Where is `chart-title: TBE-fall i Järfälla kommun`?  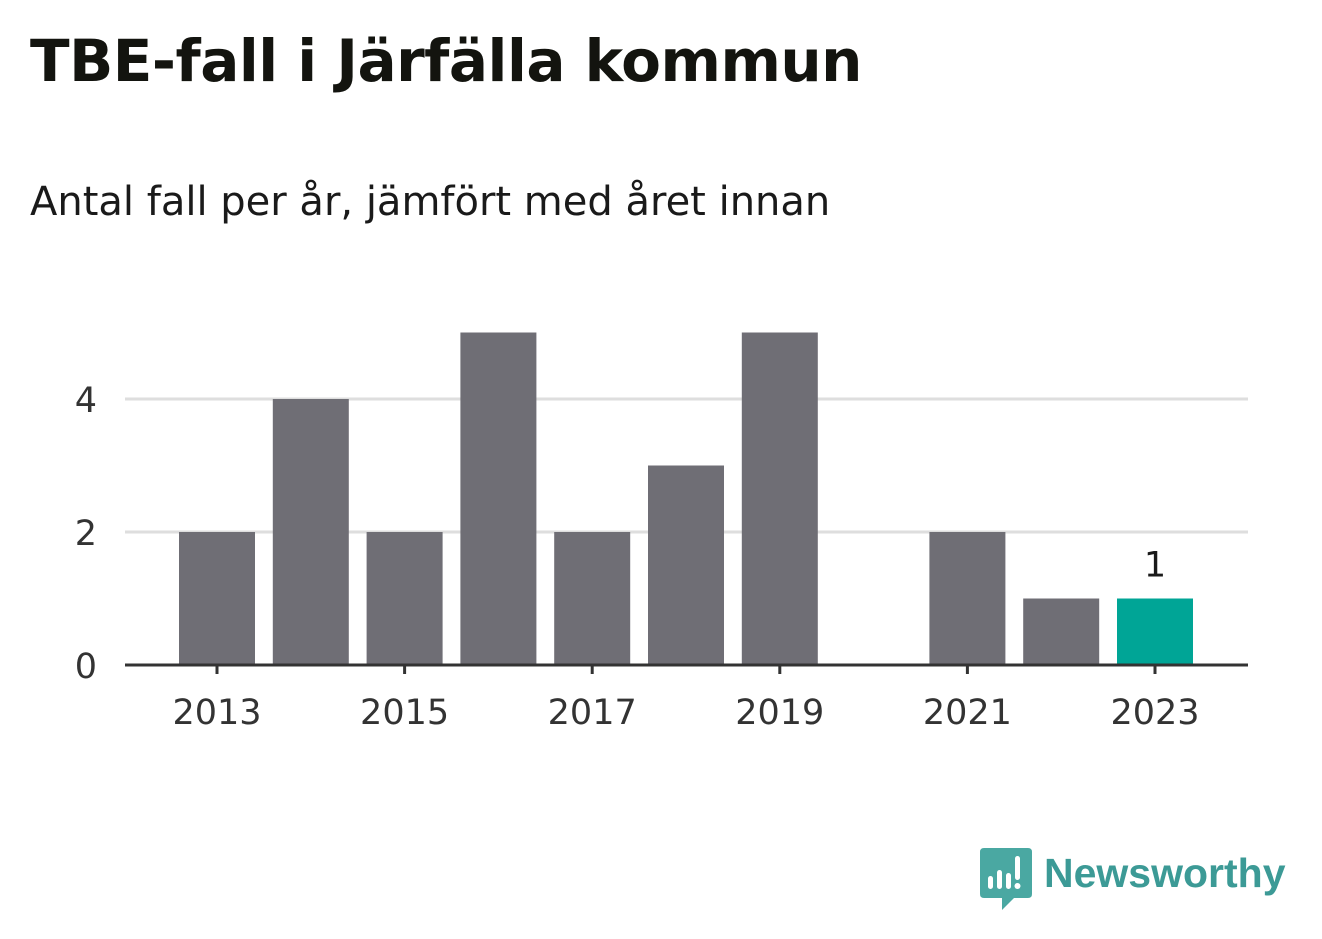 chart-title: TBE-fall i Järfälla kommun is located at coordinates (446, 61).